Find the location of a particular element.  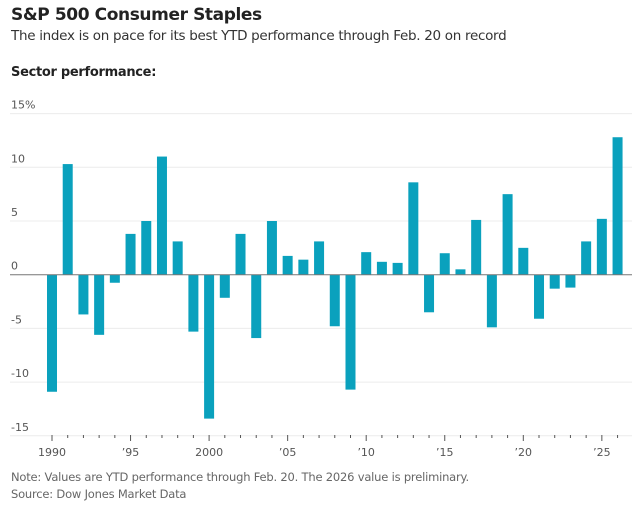

bar-2017 is located at coordinates (476, 247).